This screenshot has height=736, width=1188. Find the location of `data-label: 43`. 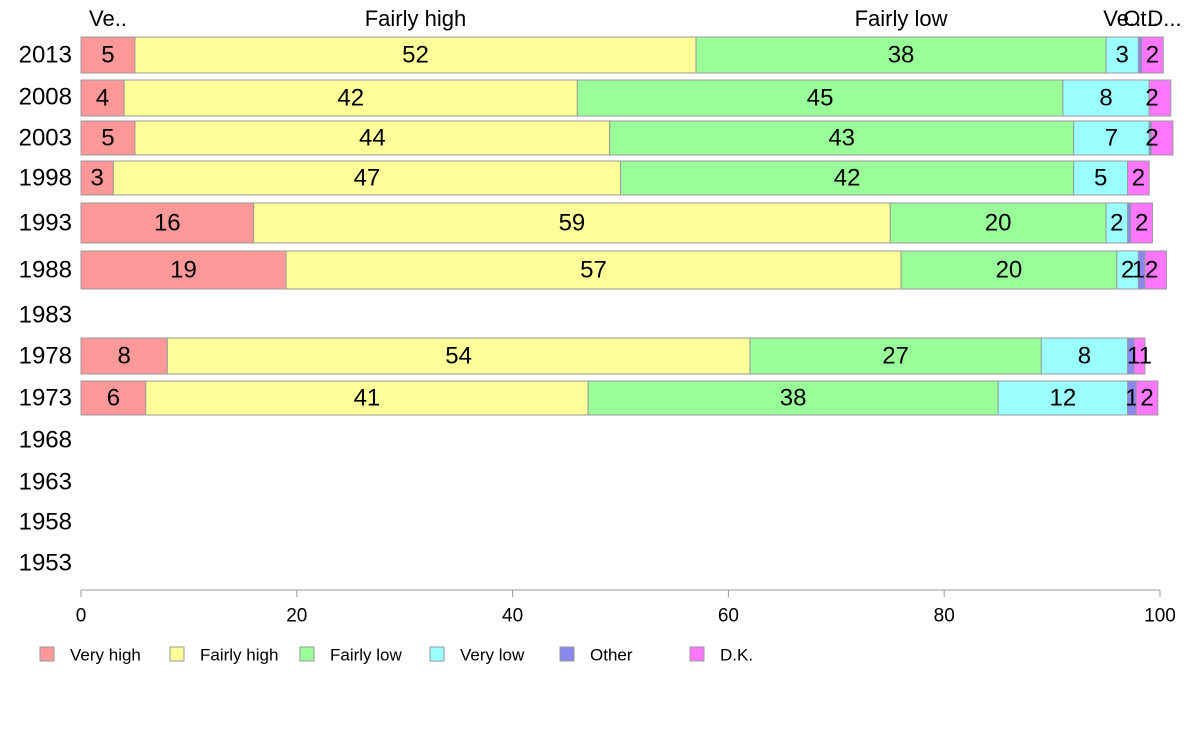

data-label: 43 is located at coordinates (841, 138).